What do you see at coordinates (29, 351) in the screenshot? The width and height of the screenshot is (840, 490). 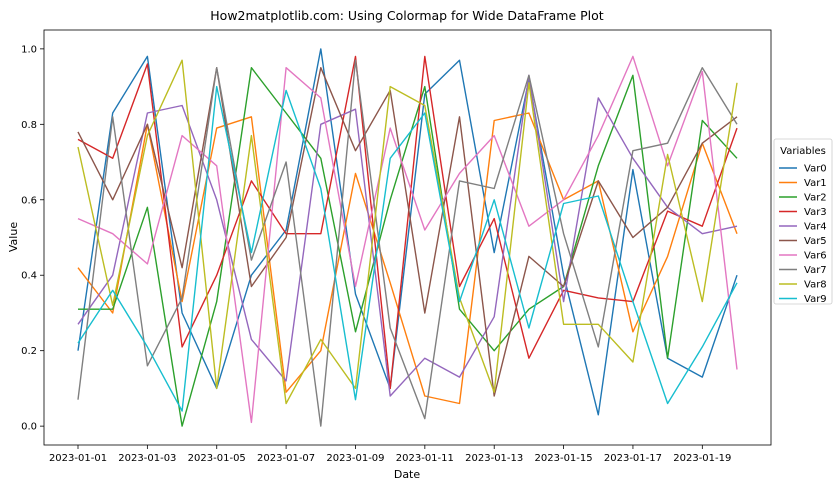 I see `y-tick-label: 0.2` at bounding box center [29, 351].